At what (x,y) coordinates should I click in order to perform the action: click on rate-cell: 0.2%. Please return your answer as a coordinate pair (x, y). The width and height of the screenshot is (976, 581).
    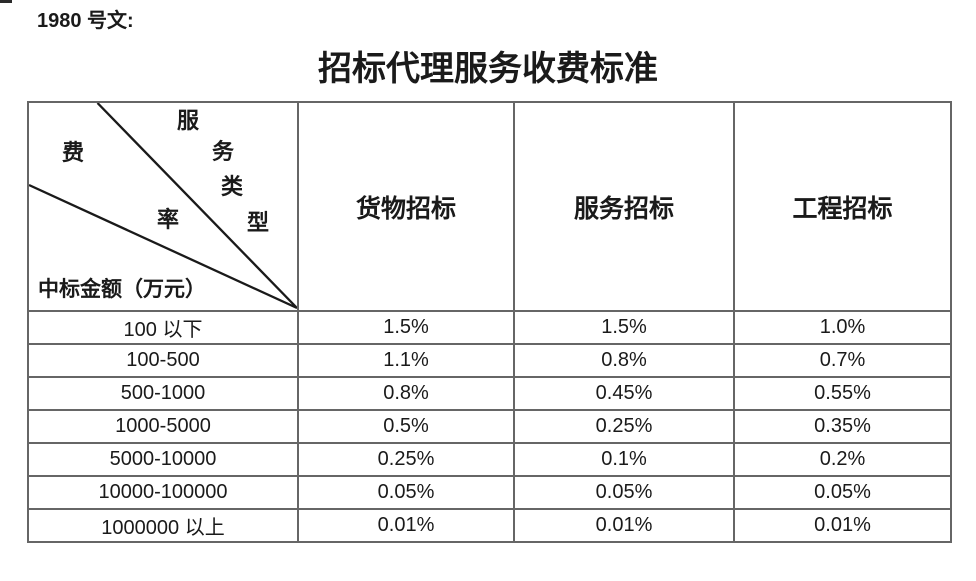
    Looking at the image, I should click on (842, 459).